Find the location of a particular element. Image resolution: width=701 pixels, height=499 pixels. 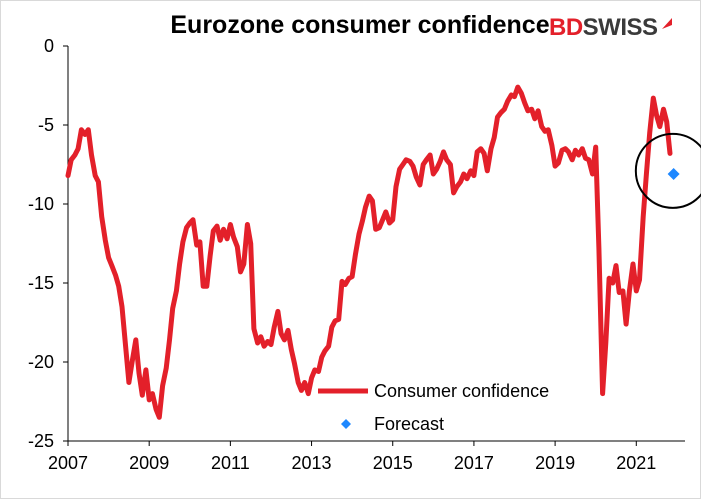

legend-label-forecast: Forecast is located at coordinates (409, 424).